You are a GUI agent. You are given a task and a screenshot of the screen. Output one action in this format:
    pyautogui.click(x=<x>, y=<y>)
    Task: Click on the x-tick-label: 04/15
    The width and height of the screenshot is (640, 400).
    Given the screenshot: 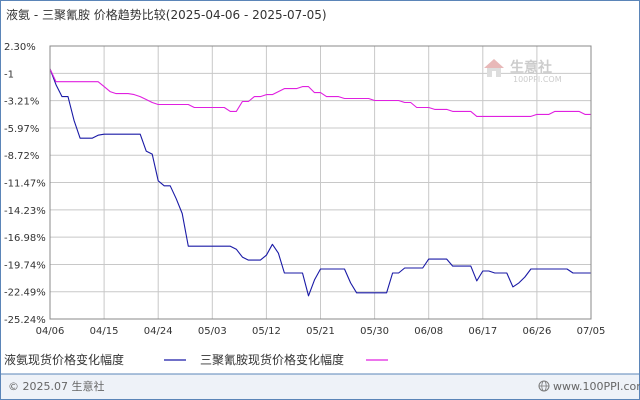 What is the action you would take?
    pyautogui.click(x=104, y=331)
    